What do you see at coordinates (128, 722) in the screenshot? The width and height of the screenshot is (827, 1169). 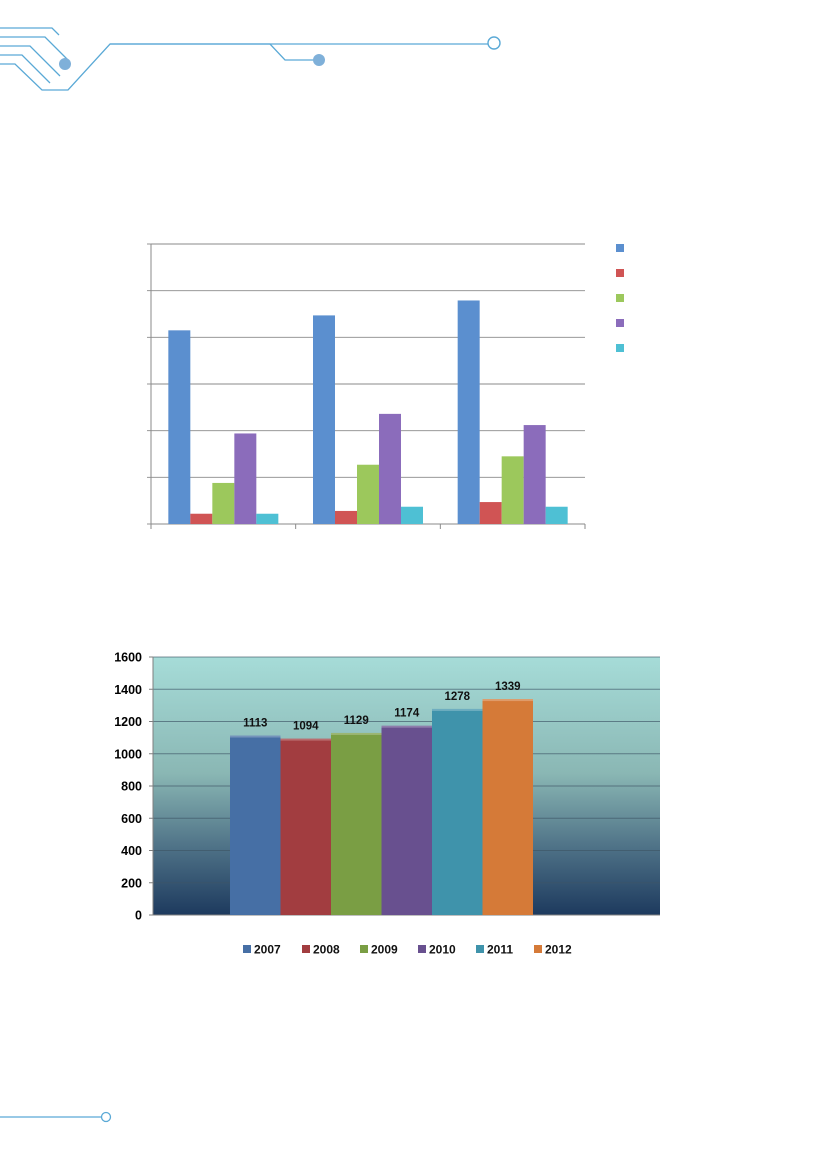 I see `chart-2-y-tick-label: 1200` at bounding box center [128, 722].